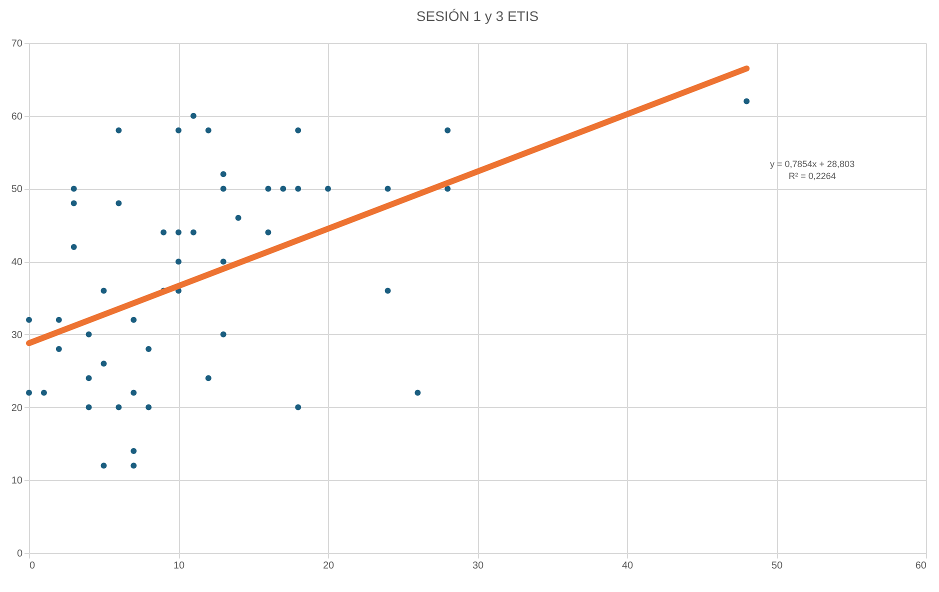  Describe the element at coordinates (17, 481) in the screenshot. I see `y-tick-label: 10` at that location.